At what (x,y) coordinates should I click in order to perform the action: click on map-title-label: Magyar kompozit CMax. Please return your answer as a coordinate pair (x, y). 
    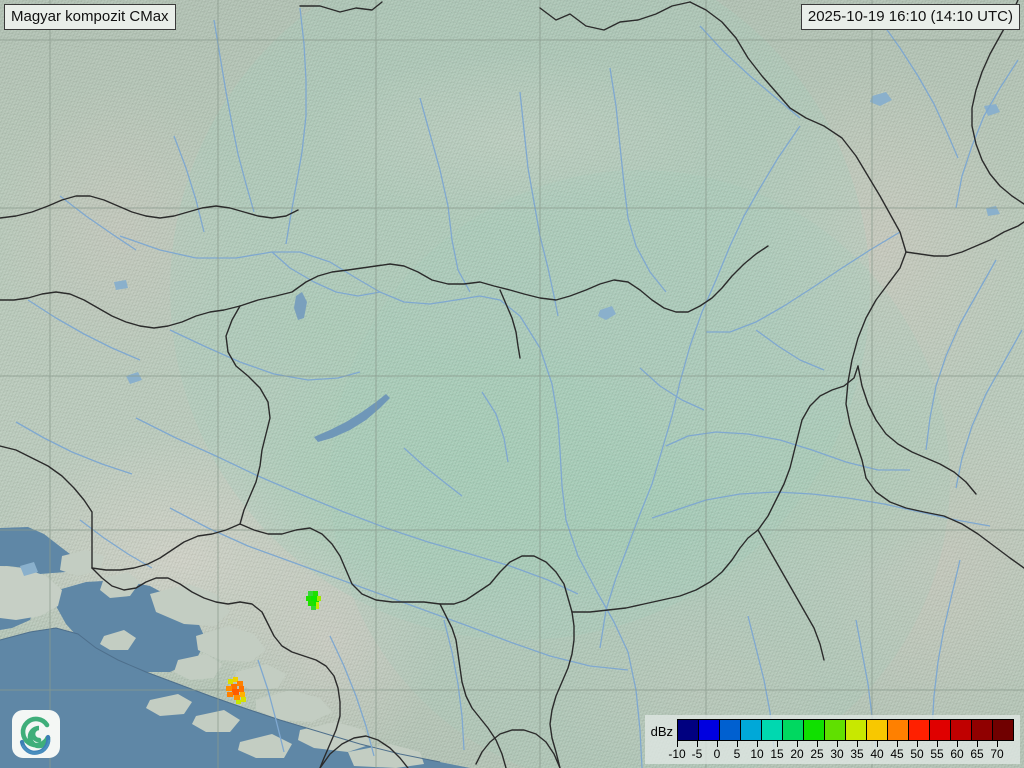
    Looking at the image, I should click on (90, 17).